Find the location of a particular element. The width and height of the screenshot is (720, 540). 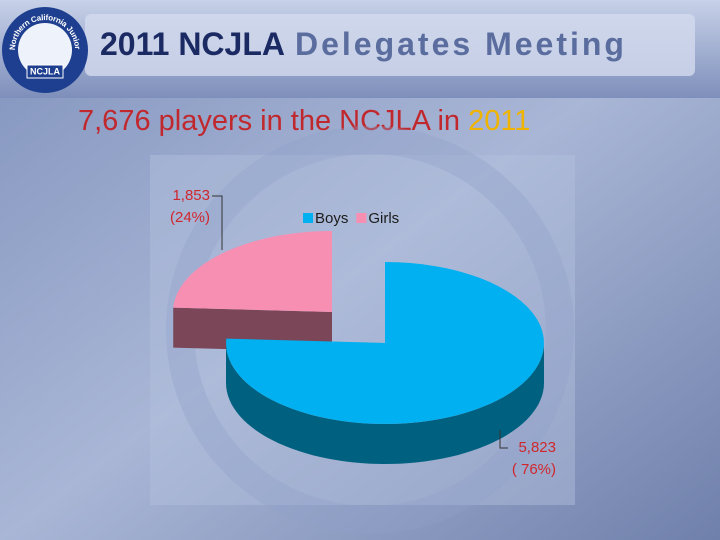

header-plate is located at coordinates (390, 45).